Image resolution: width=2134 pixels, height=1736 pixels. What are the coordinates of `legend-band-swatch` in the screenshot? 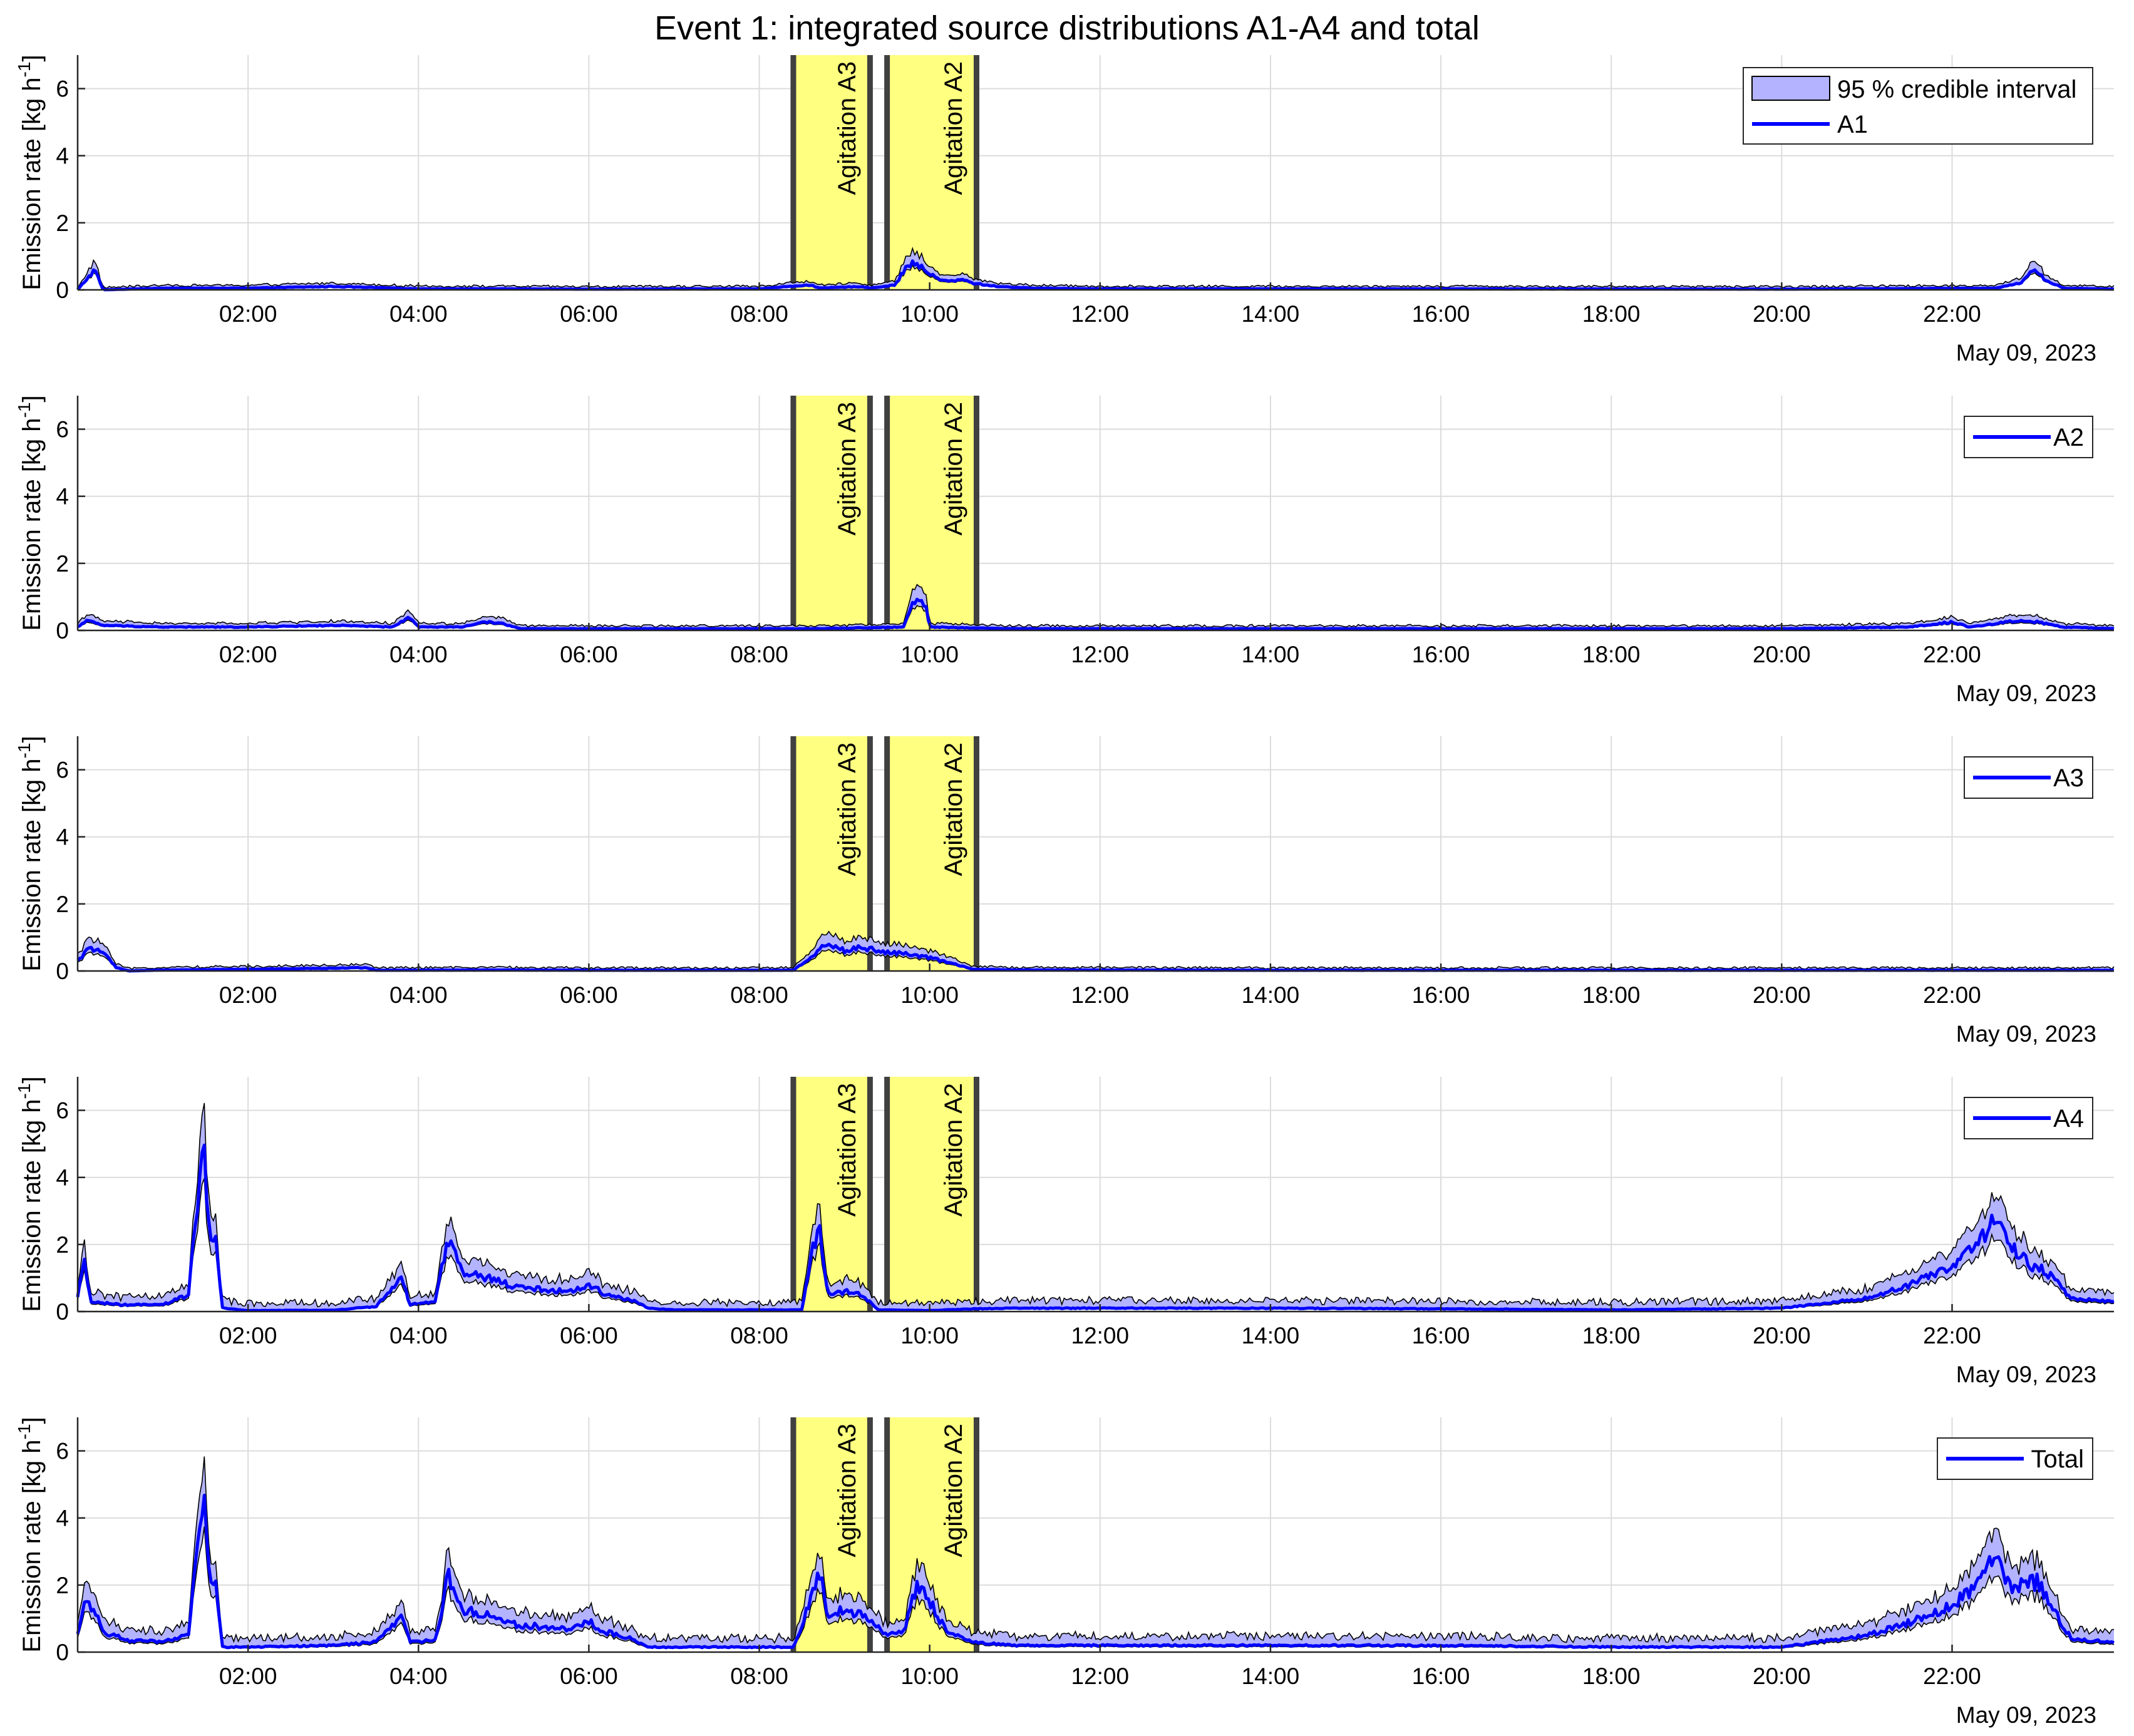 It's located at (1790, 88).